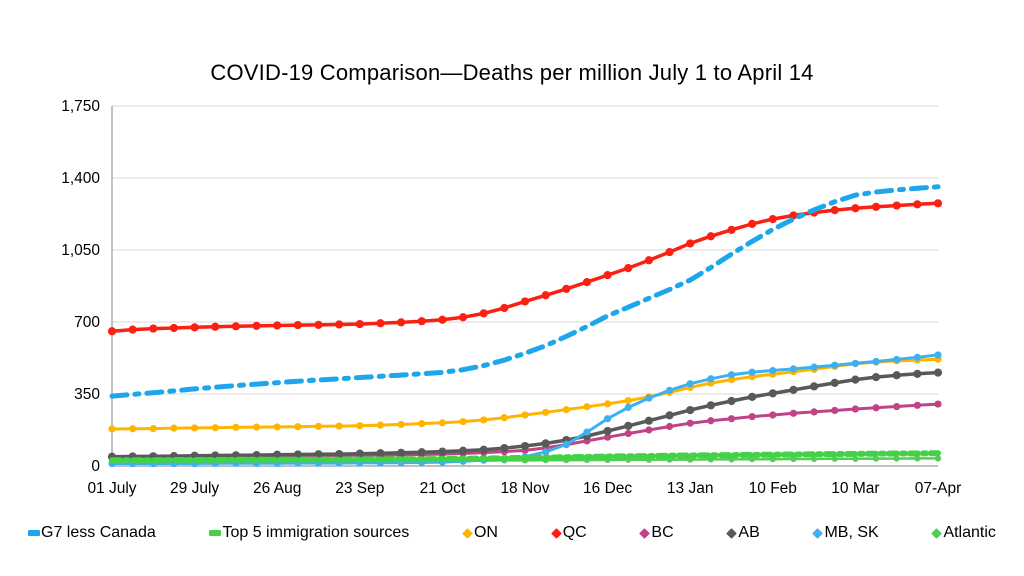 The height and width of the screenshot is (576, 1024). I want to click on legend-label: MB, SK, so click(851, 532).